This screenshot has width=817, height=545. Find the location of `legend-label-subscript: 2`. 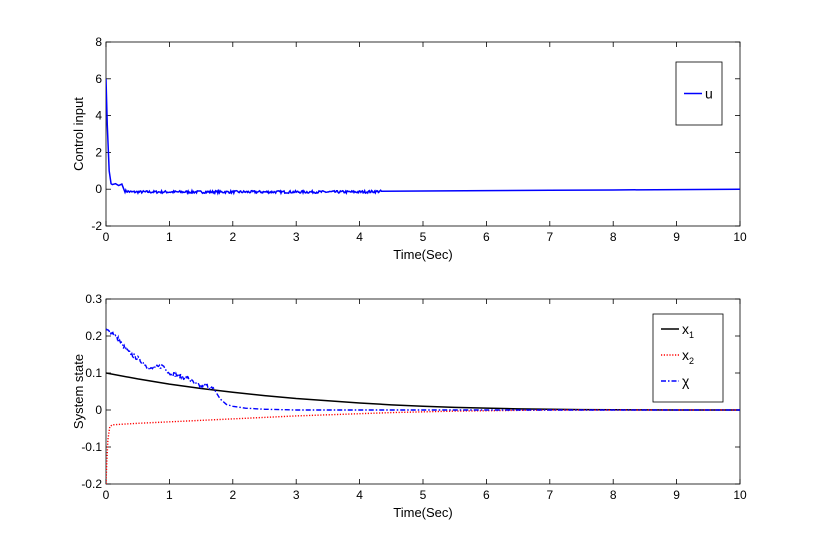

legend-label-subscript: 2 is located at coordinates (691, 361).